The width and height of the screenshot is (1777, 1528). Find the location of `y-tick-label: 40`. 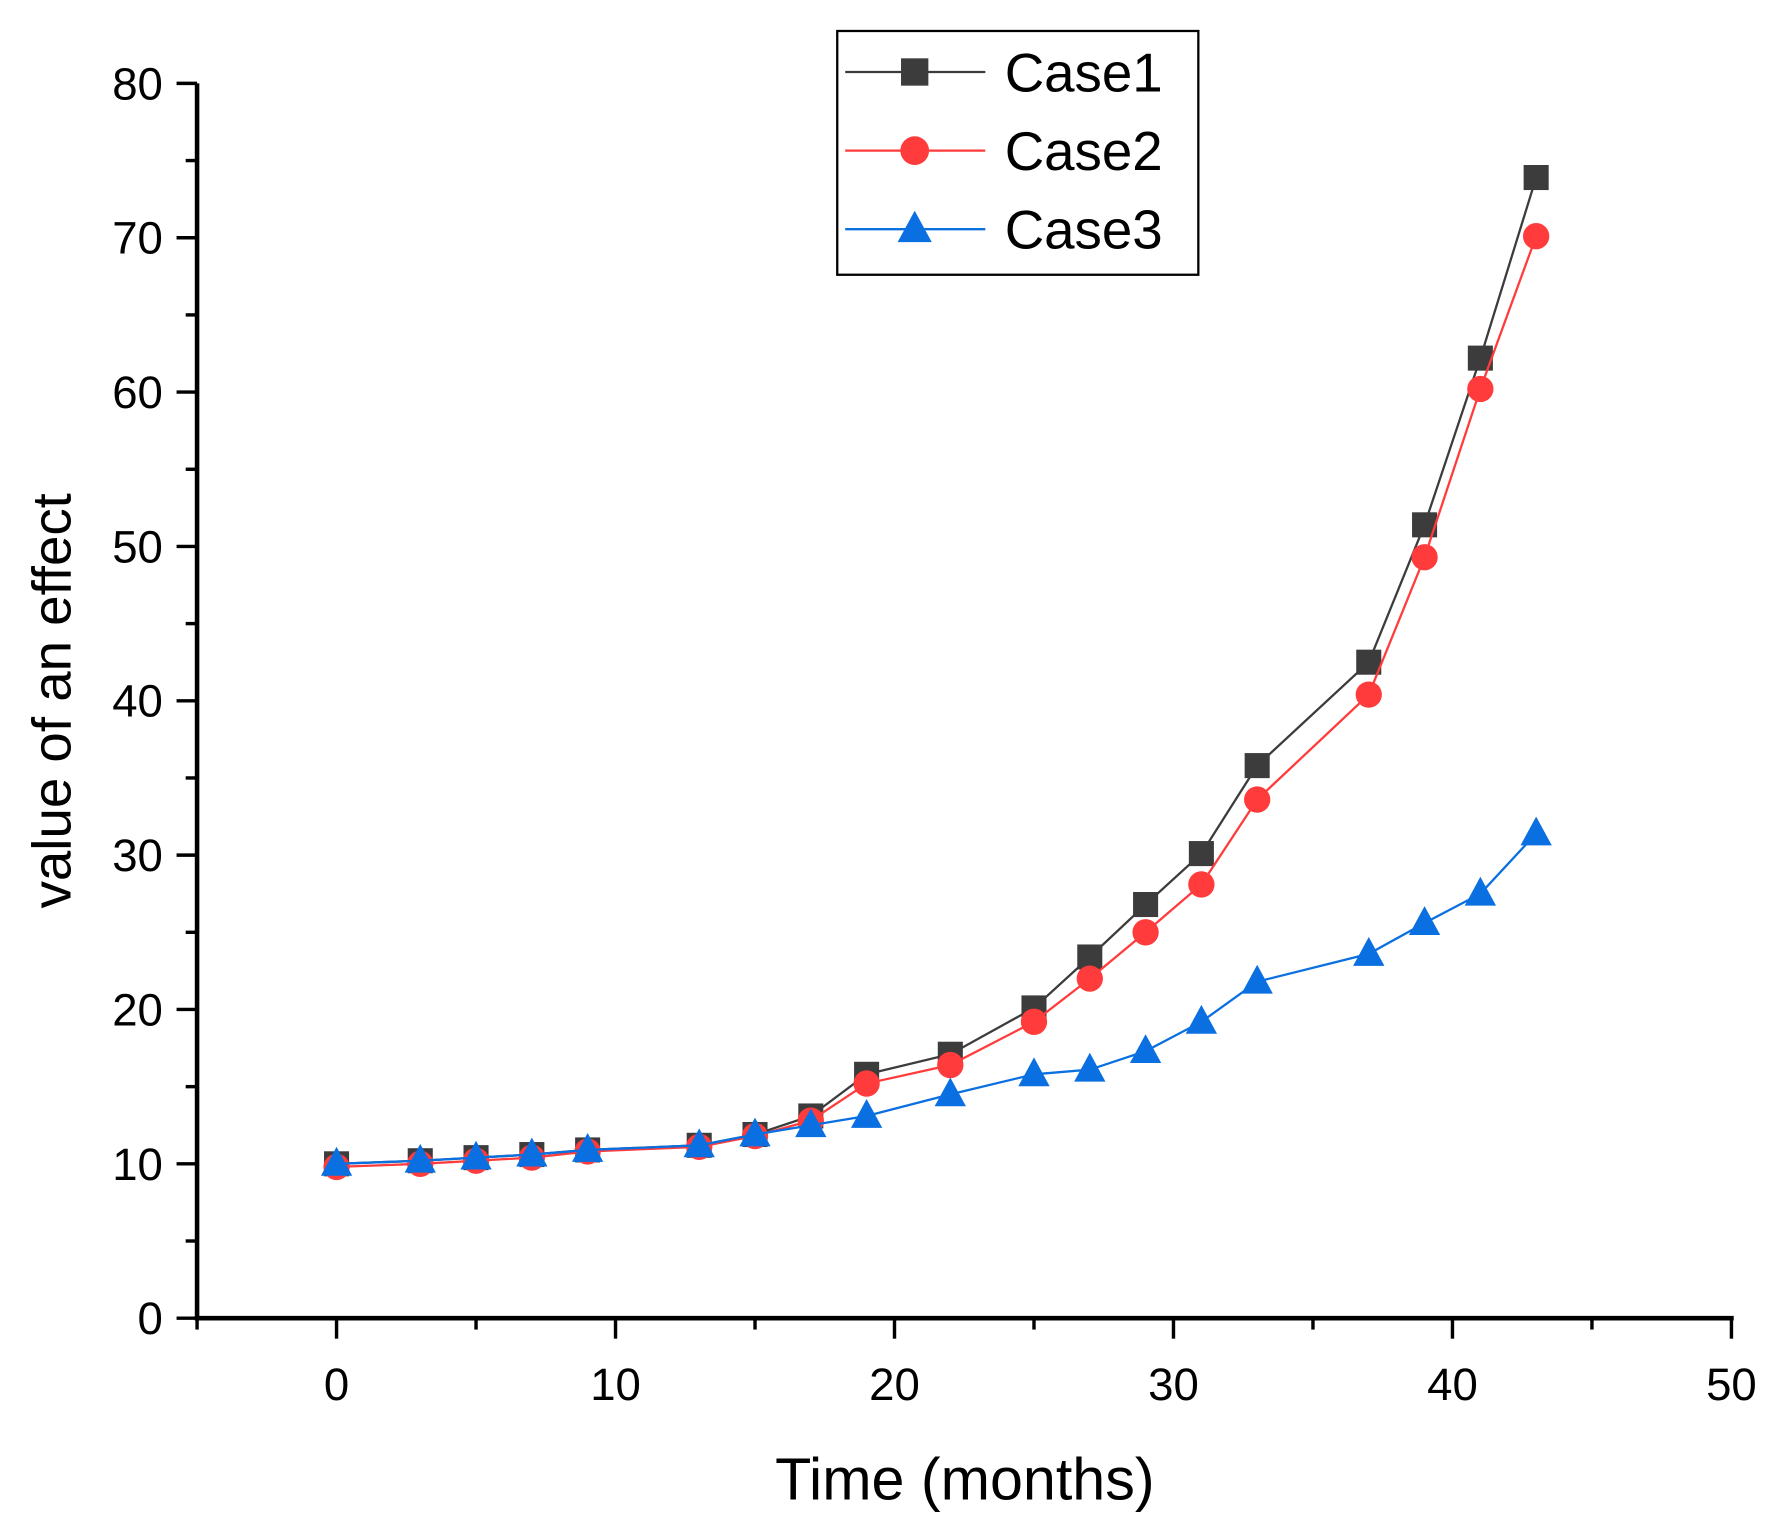

y-tick-label: 40 is located at coordinates (137, 701).